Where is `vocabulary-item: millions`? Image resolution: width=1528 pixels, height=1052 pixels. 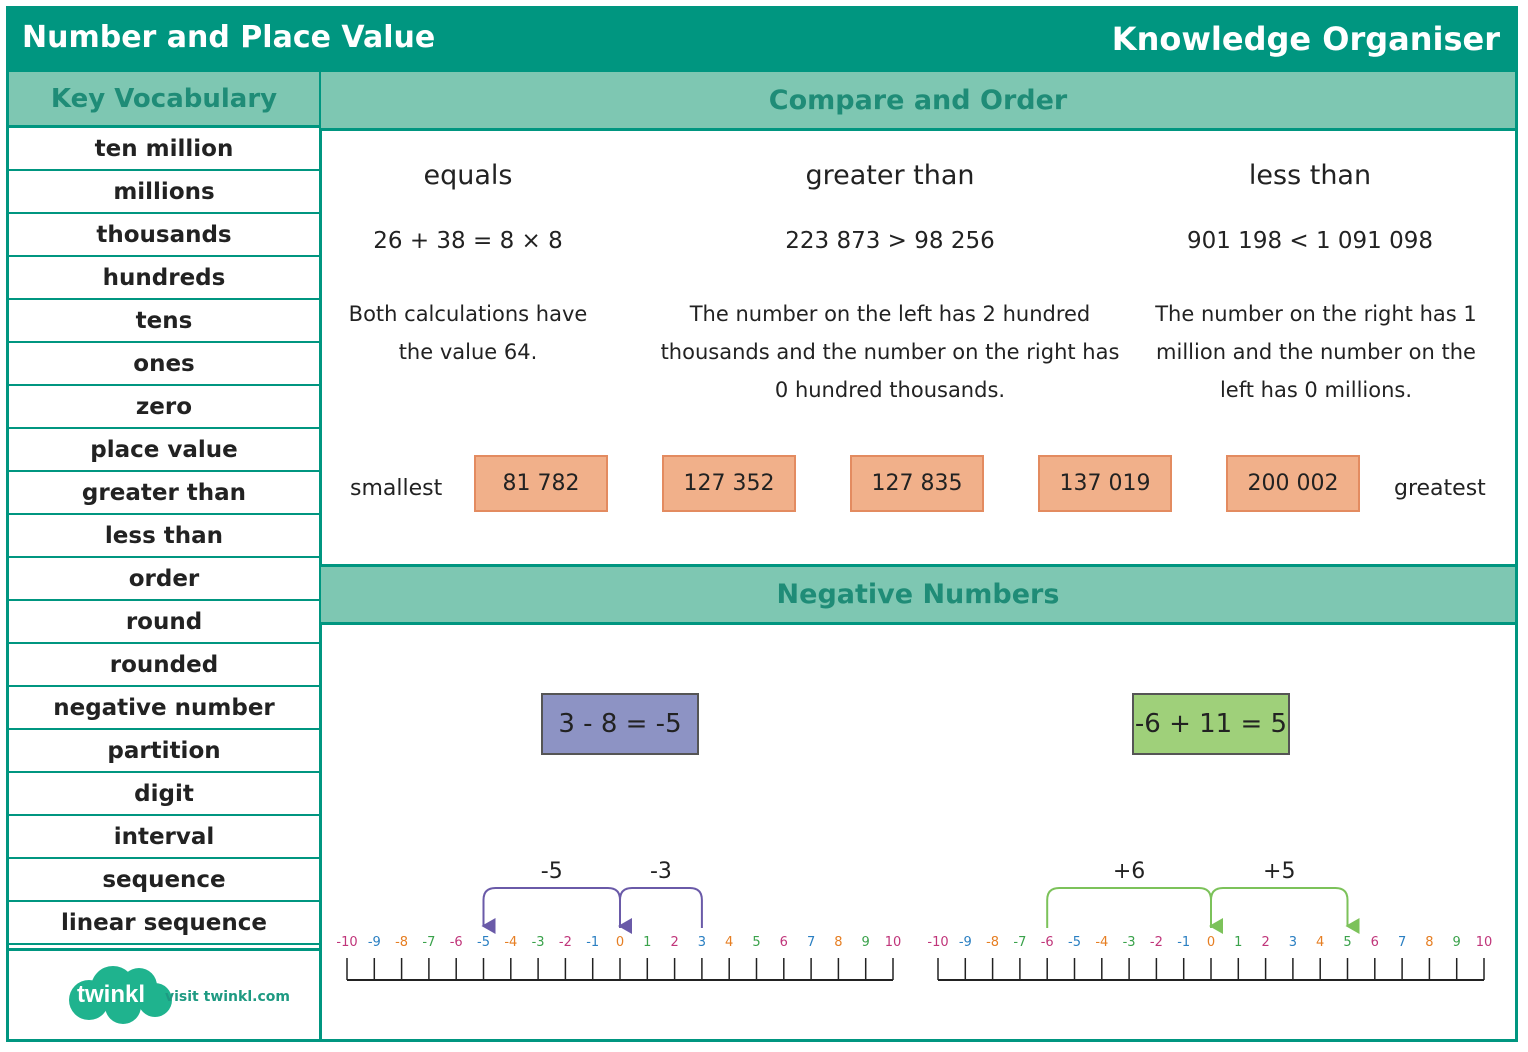
vocabulary-item: millions is located at coordinates (164, 192).